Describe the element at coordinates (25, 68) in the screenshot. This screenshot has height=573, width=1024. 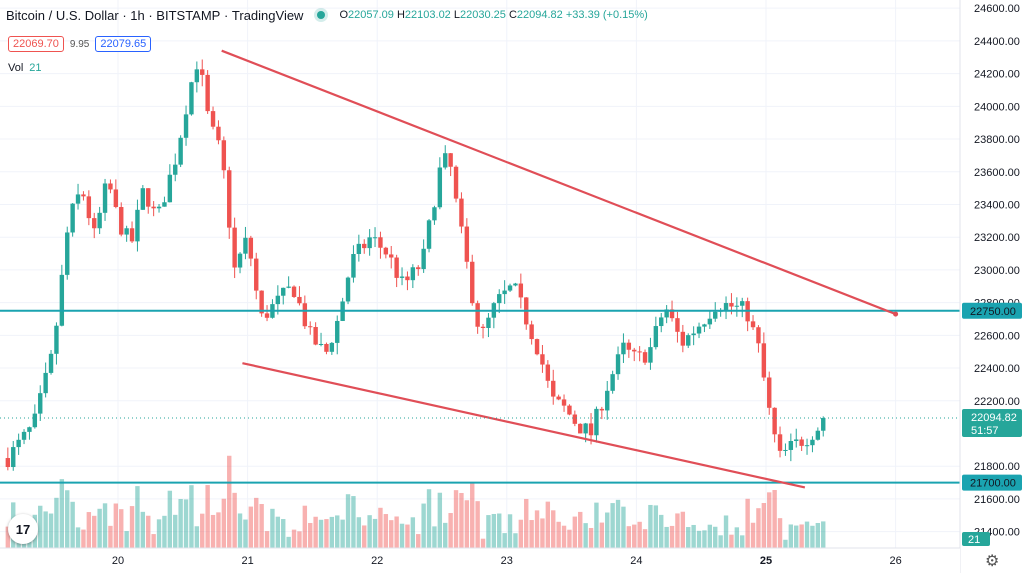
I see `volume-legend: Vol 21` at that location.